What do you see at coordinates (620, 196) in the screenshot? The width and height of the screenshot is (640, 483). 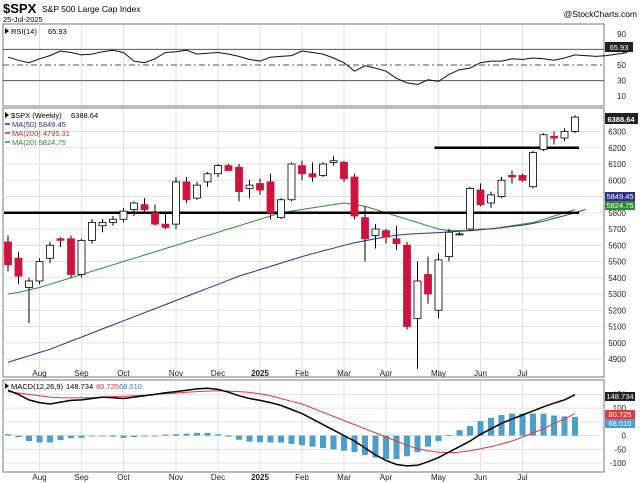 I see `ma50-badge` at bounding box center [620, 196].